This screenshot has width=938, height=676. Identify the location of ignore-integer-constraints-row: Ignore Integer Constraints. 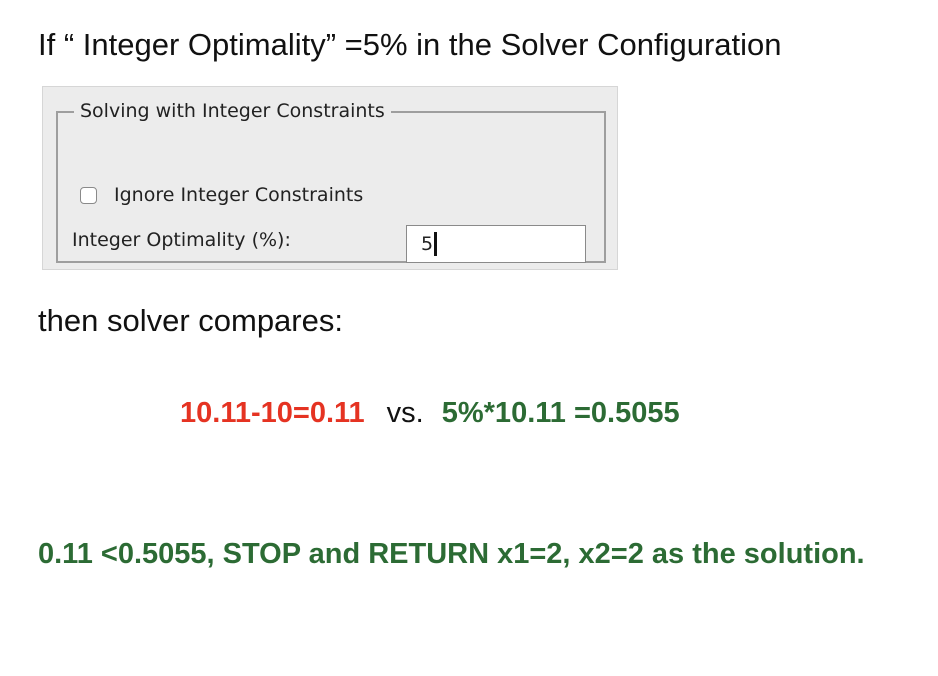
(221, 195).